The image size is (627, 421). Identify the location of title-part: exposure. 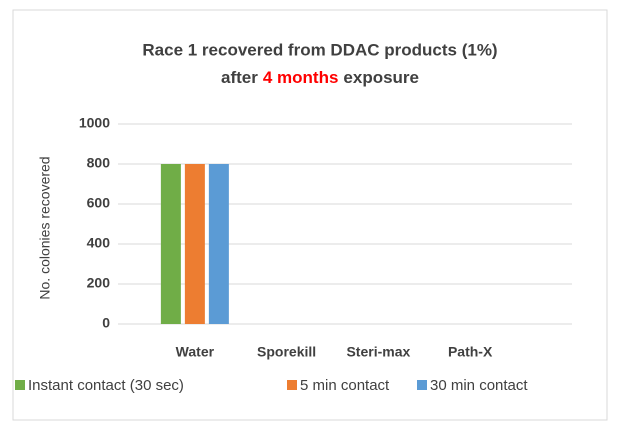
(381, 77).